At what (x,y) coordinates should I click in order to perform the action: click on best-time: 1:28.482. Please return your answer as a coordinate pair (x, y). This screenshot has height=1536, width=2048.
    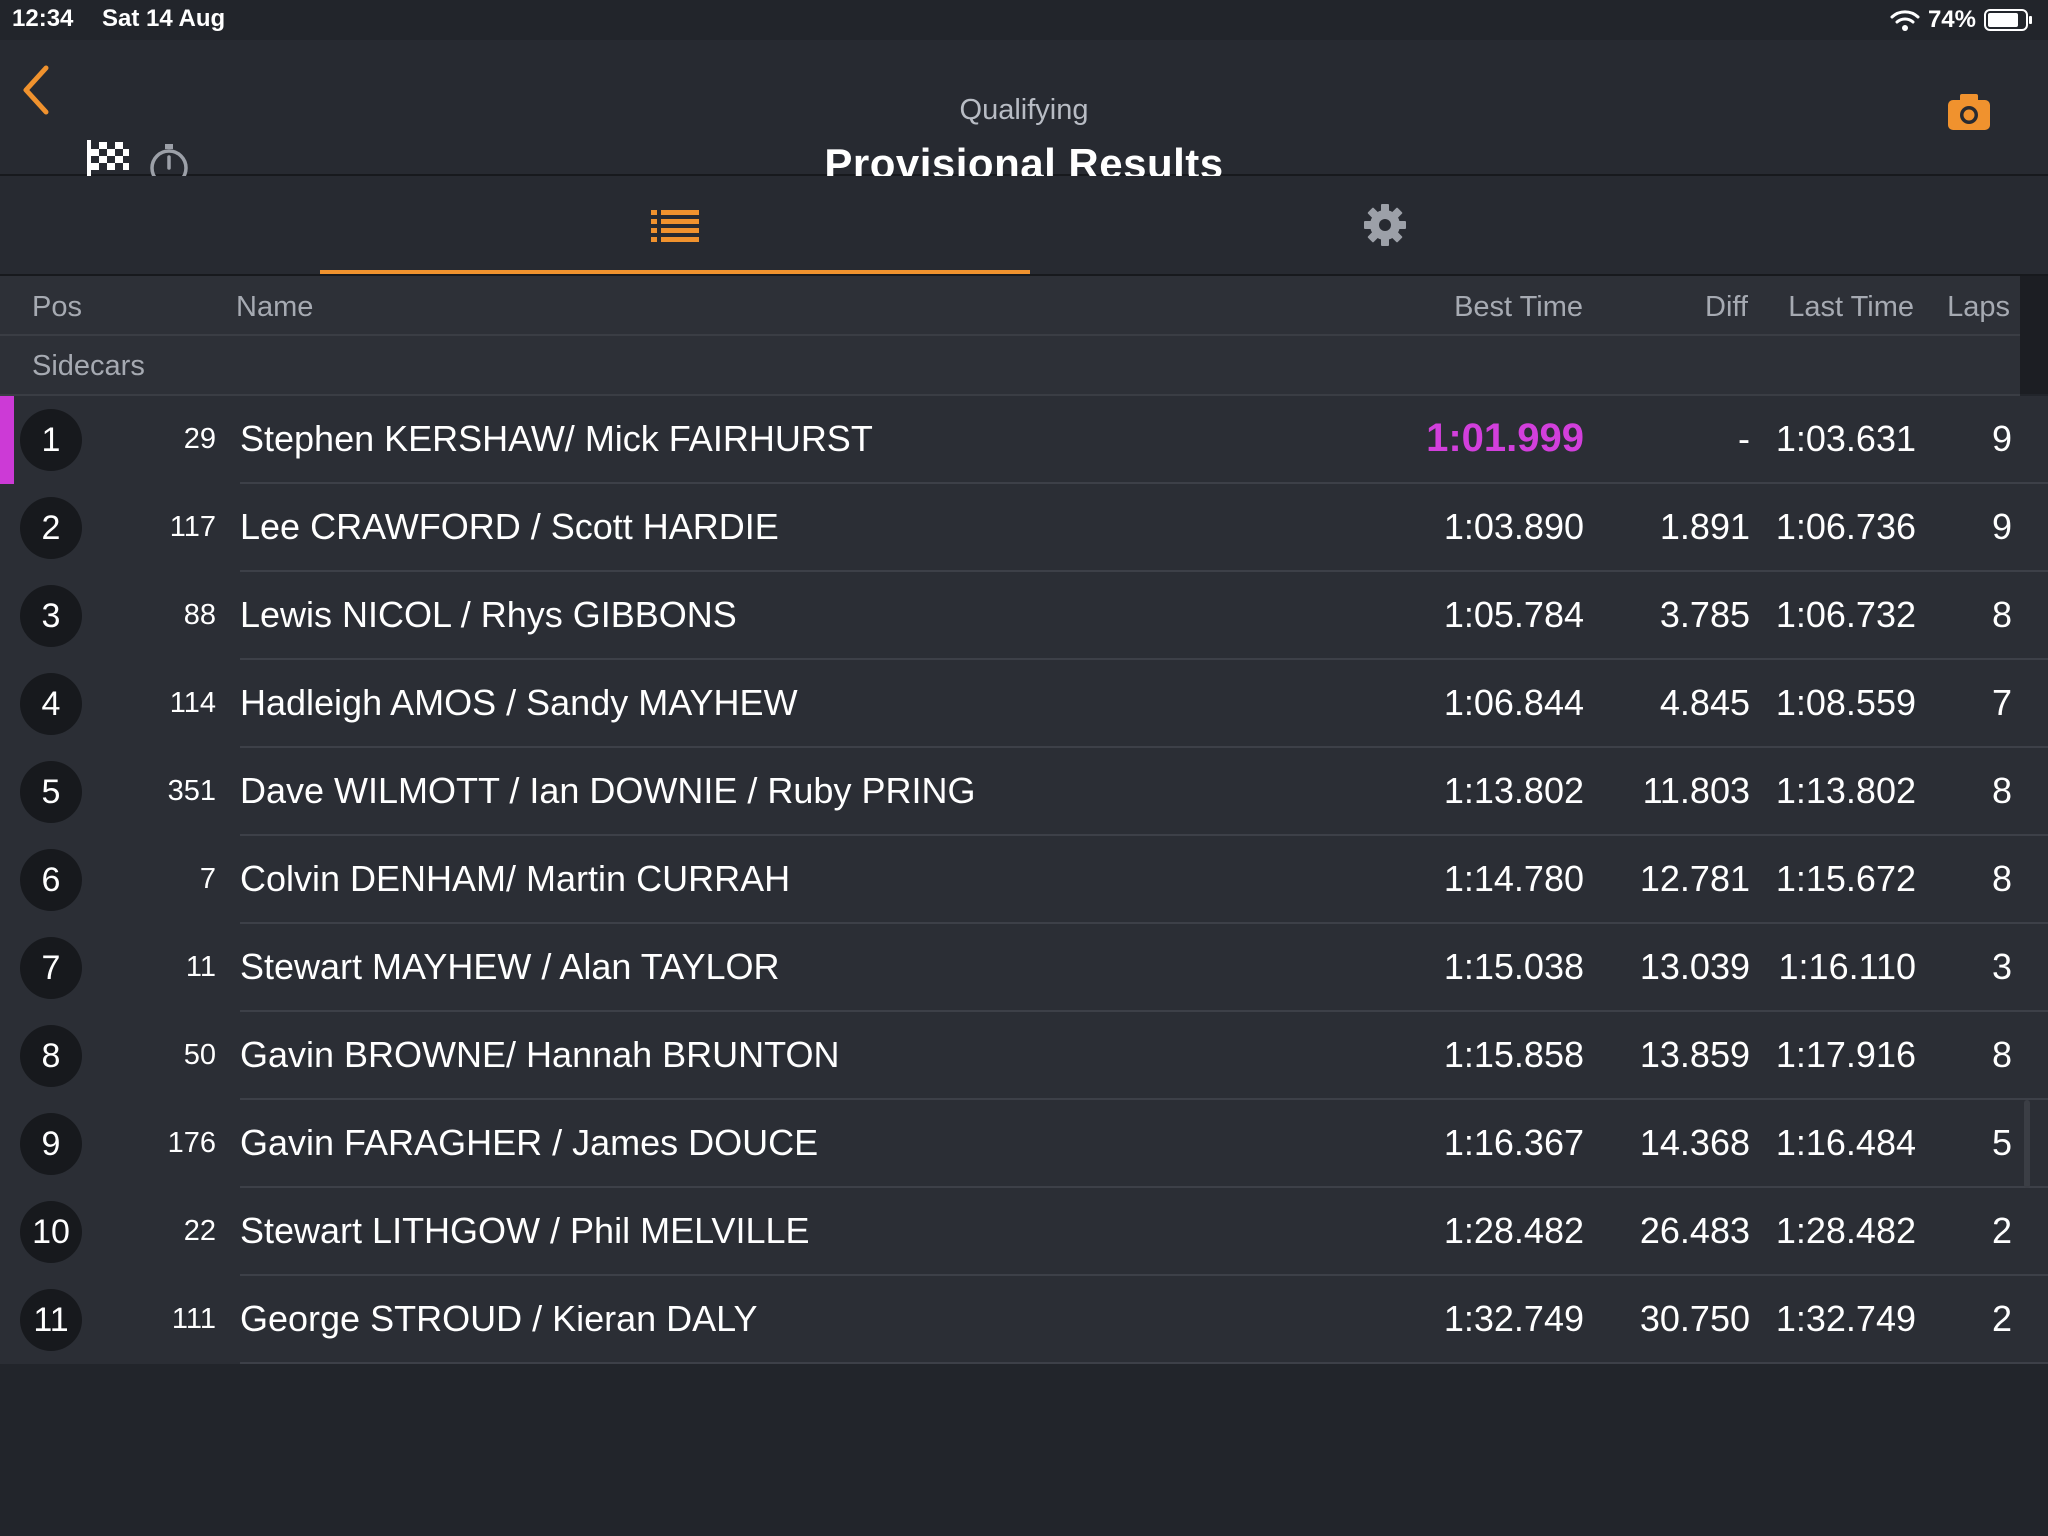
    Looking at the image, I should click on (1513, 1230).